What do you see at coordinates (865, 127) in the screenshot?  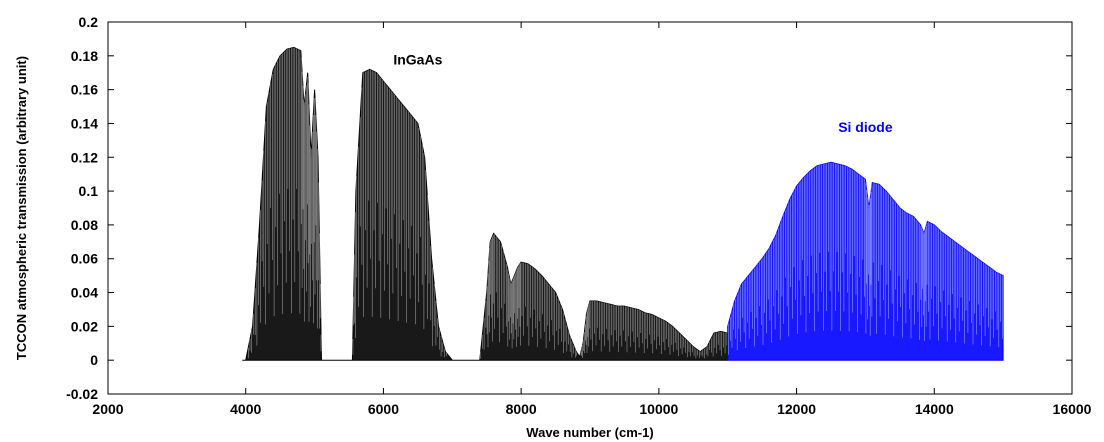 I see `annotation-label: Si diode` at bounding box center [865, 127].